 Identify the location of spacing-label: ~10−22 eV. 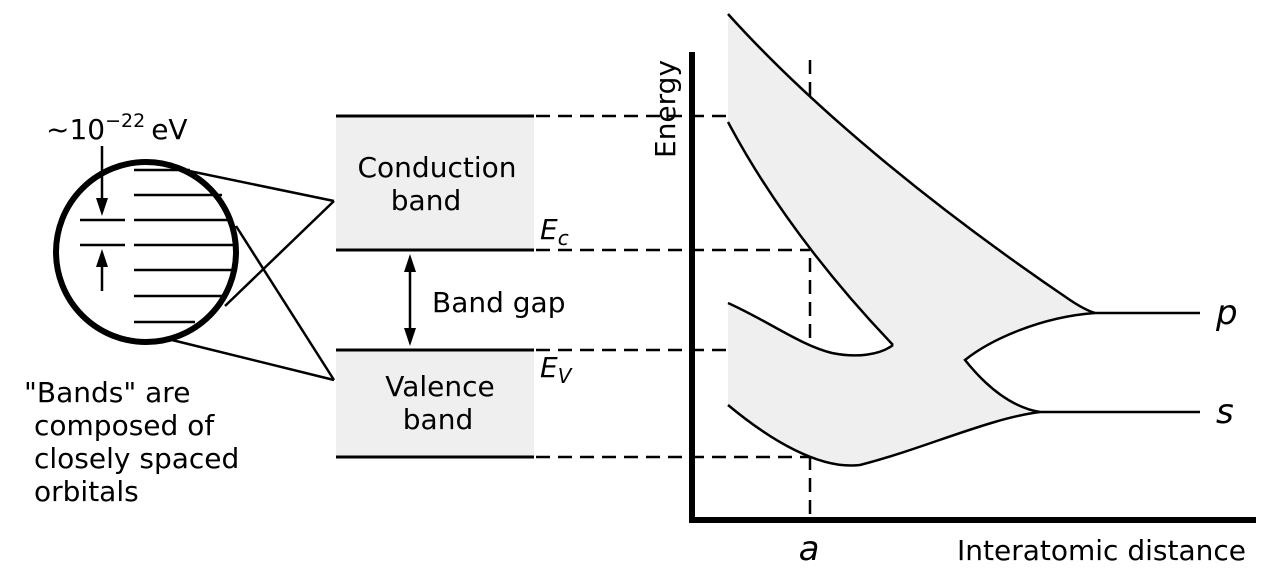
(117, 128).